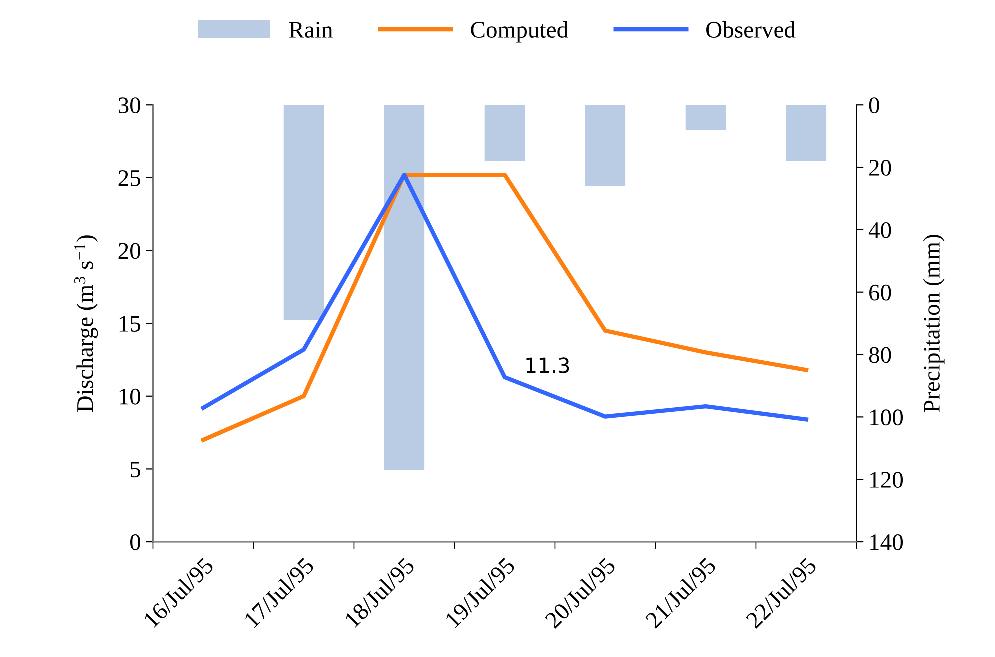  What do you see at coordinates (548, 366) in the screenshot?
I see `annotation: 11.3` at bounding box center [548, 366].